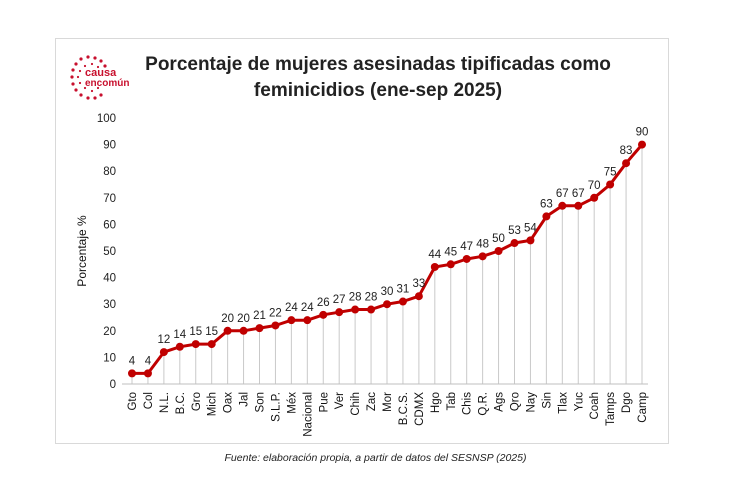 The width and height of the screenshot is (751, 499). What do you see at coordinates (245, 399) in the screenshot?
I see `category-label: Jal` at bounding box center [245, 399].